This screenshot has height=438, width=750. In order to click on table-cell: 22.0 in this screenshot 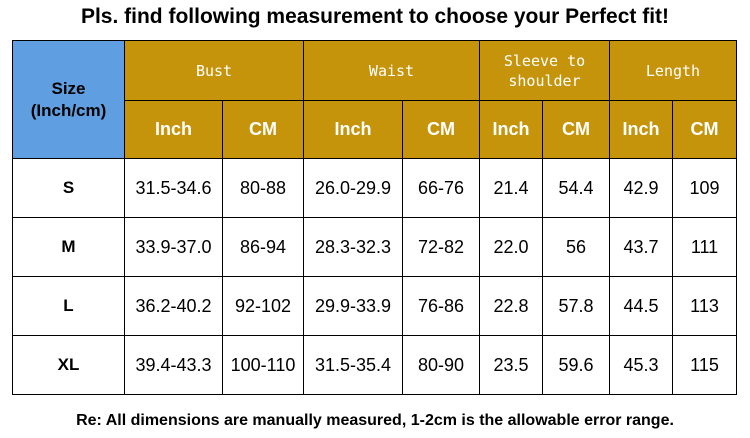, I will do `click(511, 247)`.